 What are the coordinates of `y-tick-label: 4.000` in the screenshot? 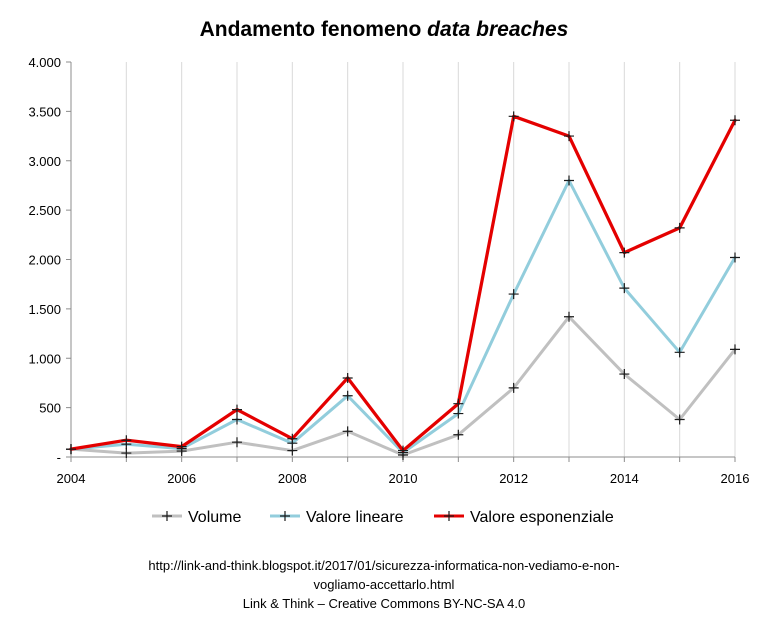 It's located at (44, 62).